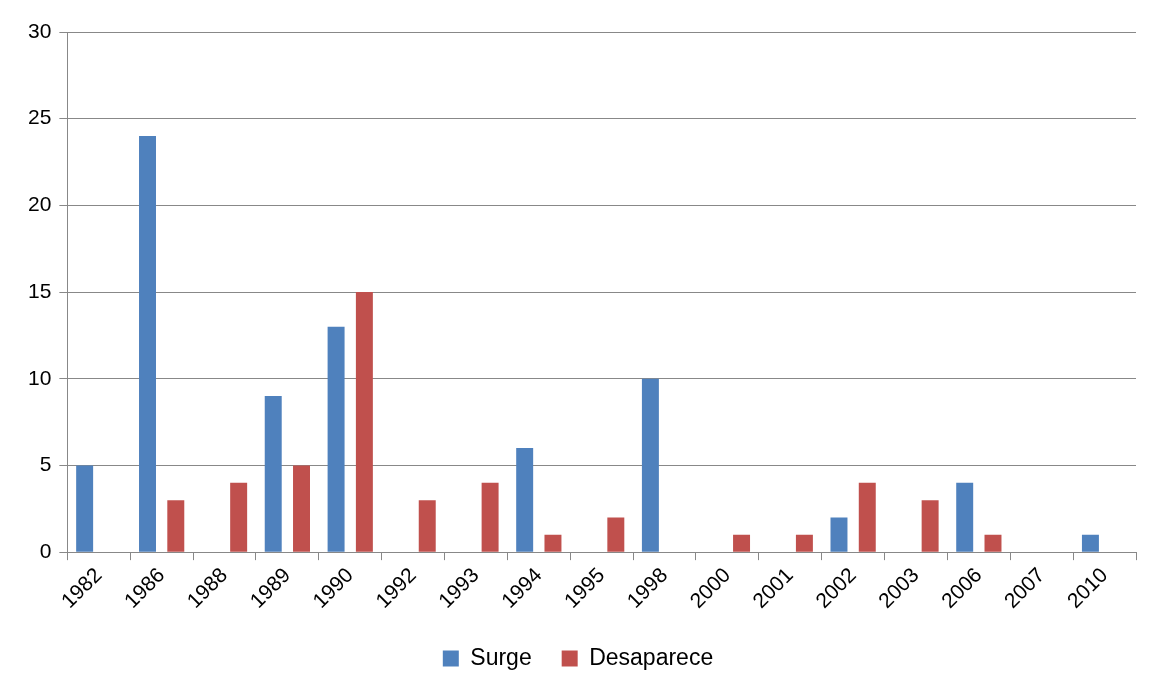 The width and height of the screenshot is (1151, 695). What do you see at coordinates (40, 377) in the screenshot?
I see `y-tick-label: 10` at bounding box center [40, 377].